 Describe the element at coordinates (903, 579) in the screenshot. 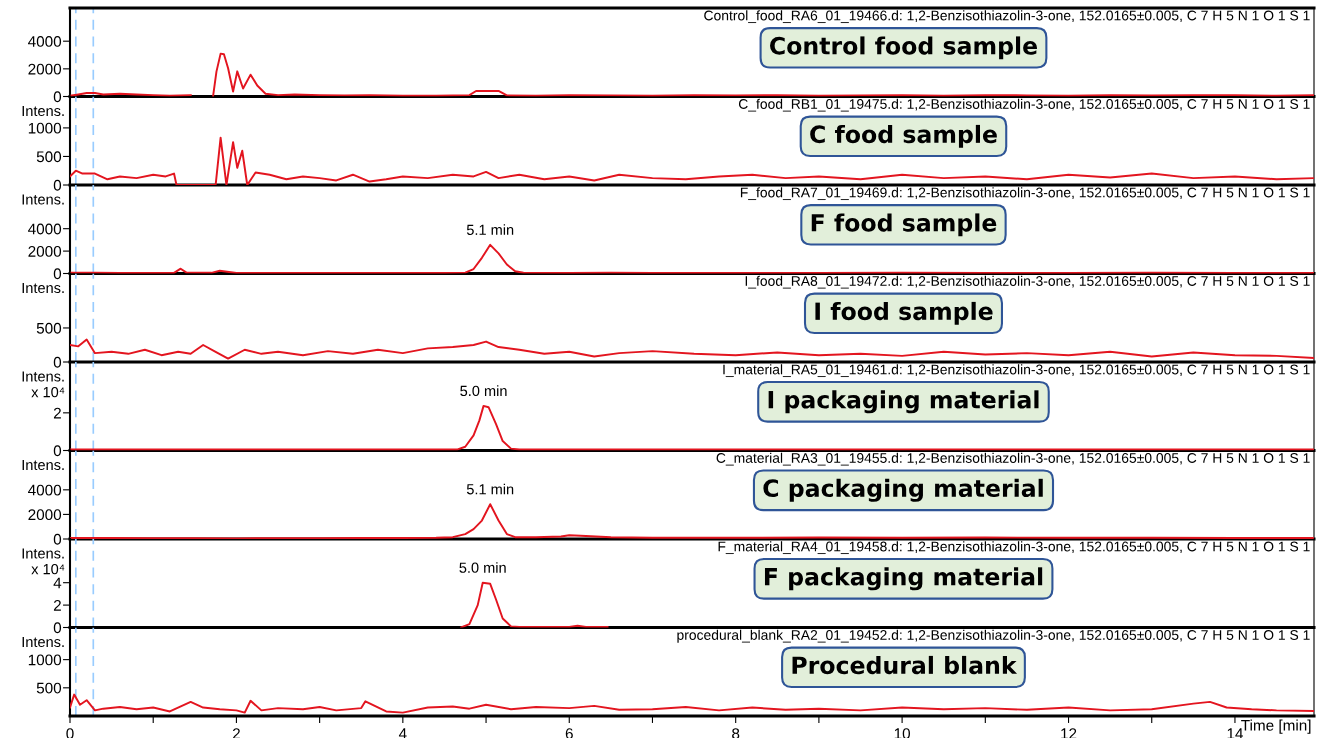

I see `annotation: F packaging material` at that location.